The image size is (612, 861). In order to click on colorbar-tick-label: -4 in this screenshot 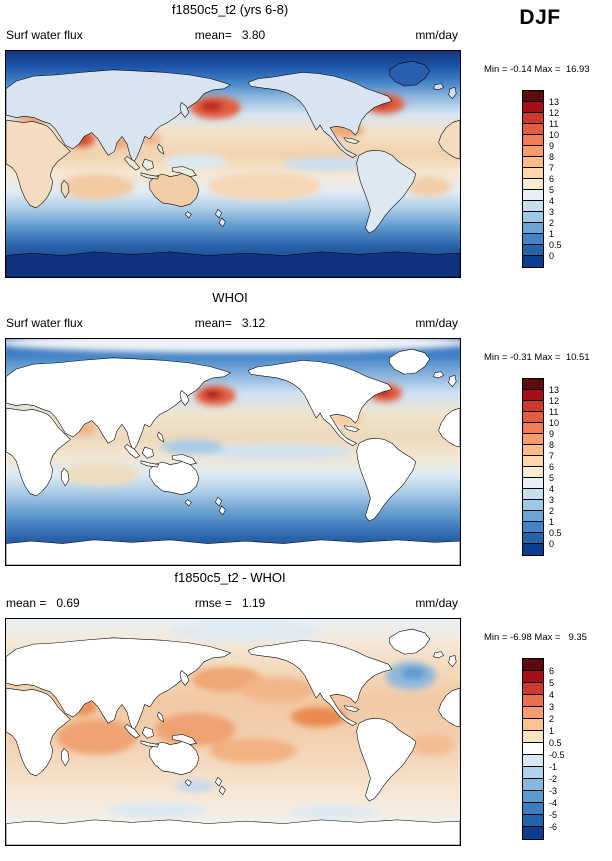, I will do `click(553, 803)`.